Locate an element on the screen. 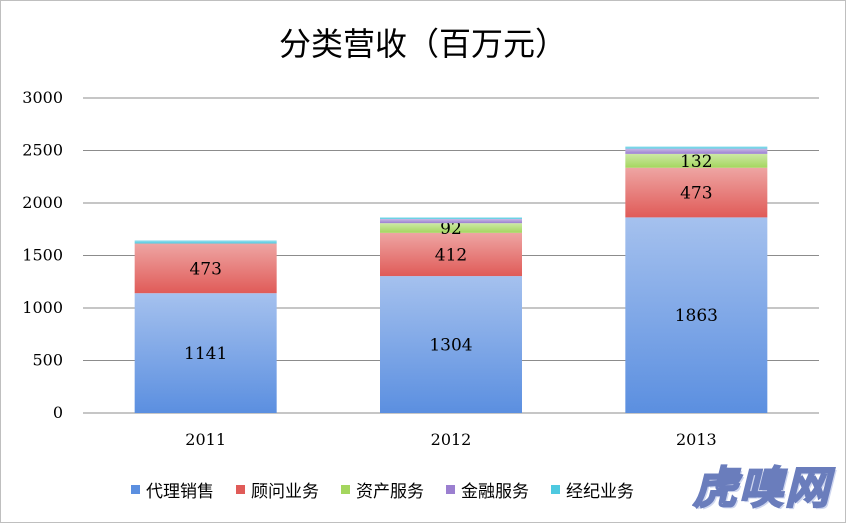 The width and height of the screenshot is (846, 523). y-tick-label: 500 is located at coordinates (47, 360).